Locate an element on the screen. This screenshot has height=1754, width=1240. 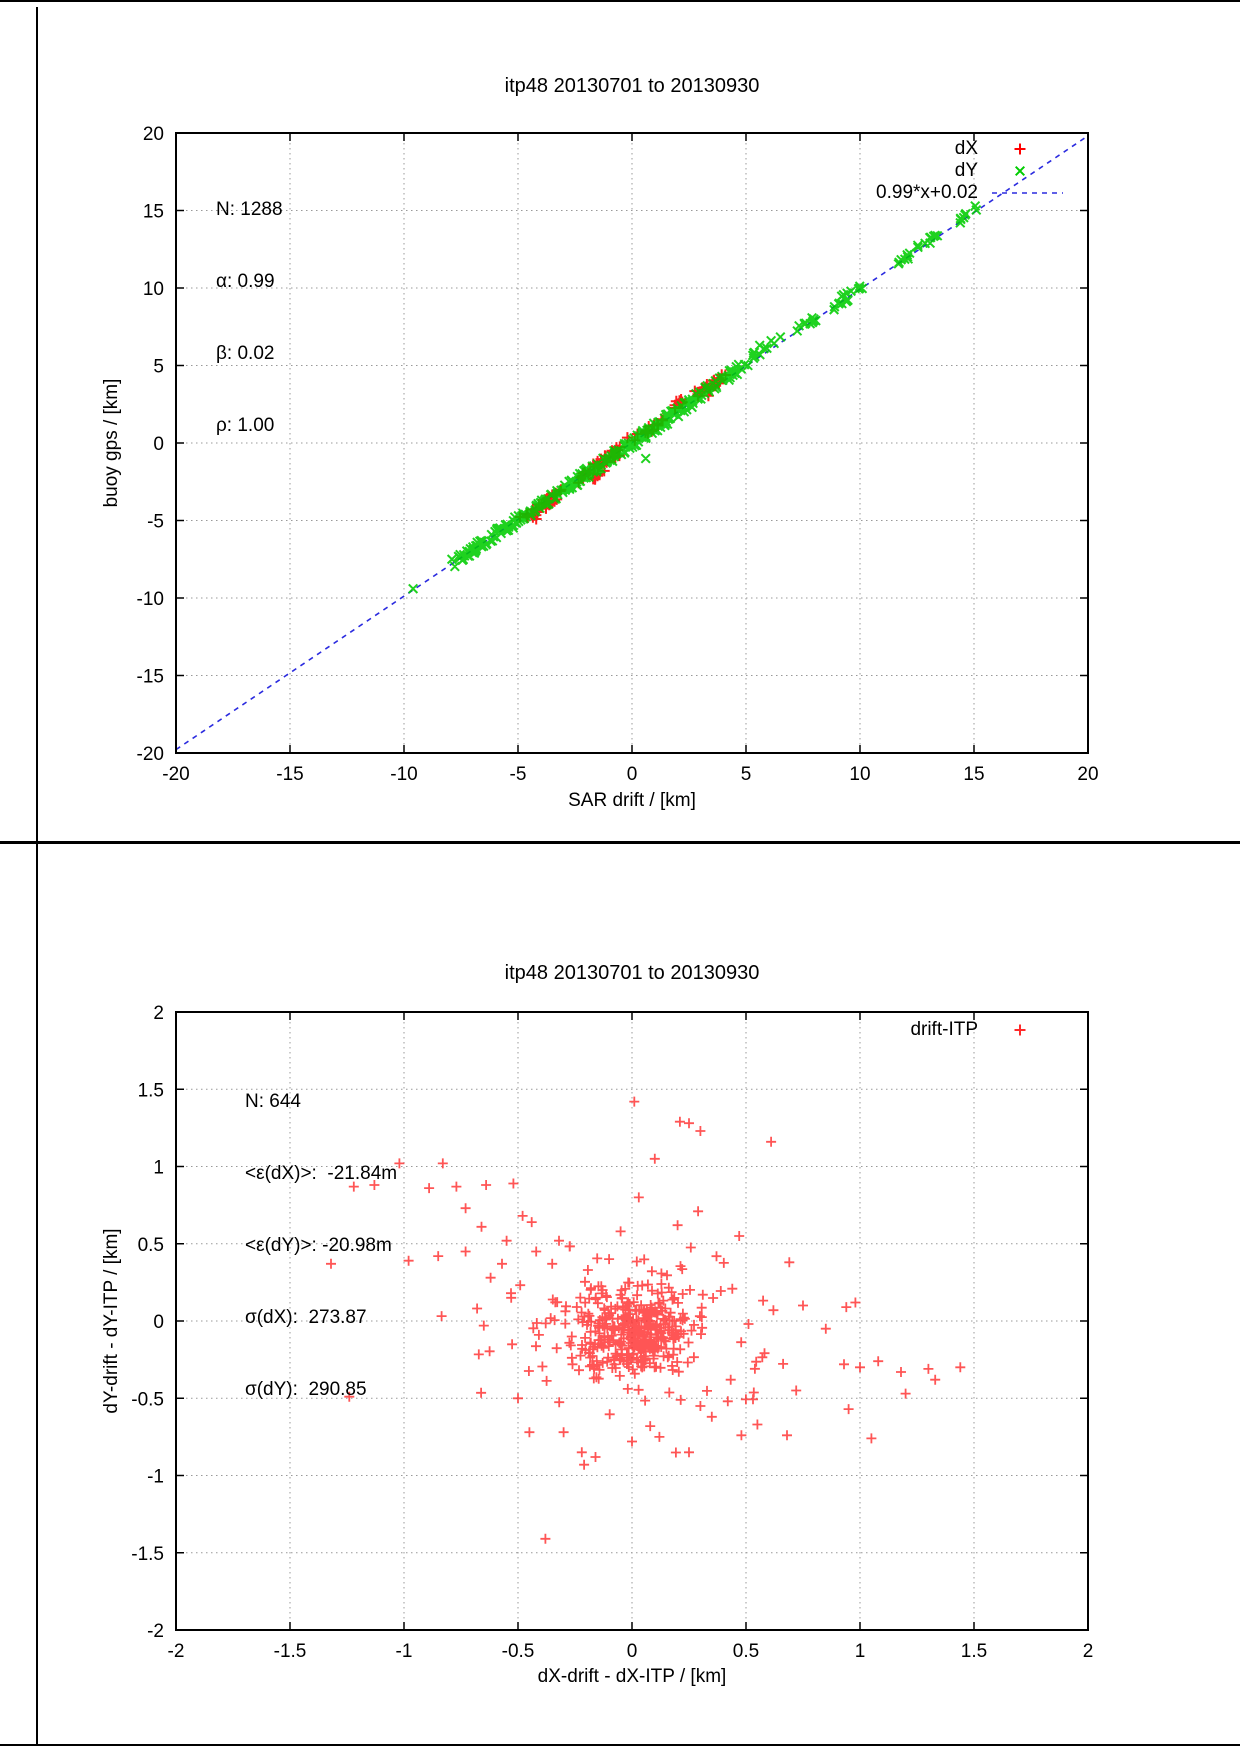
ytick-label: 2 is located at coordinates (158, 1013).